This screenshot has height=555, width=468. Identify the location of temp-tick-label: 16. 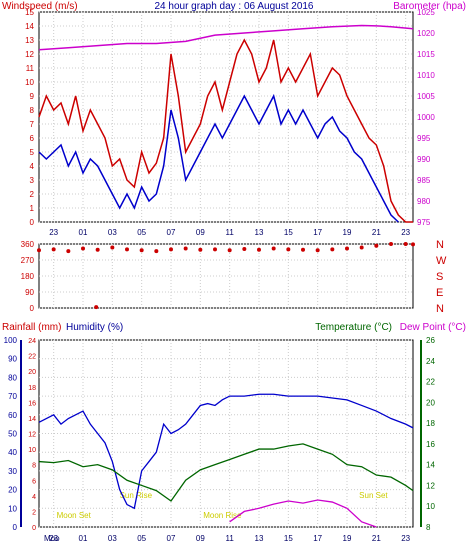
(430, 444).